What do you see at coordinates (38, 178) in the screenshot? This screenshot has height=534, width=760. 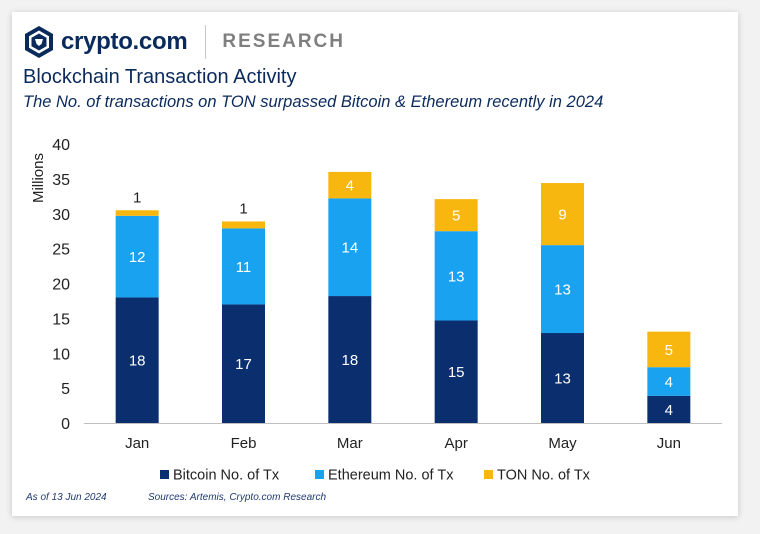 I see `y-axis-title: Millions` at bounding box center [38, 178].